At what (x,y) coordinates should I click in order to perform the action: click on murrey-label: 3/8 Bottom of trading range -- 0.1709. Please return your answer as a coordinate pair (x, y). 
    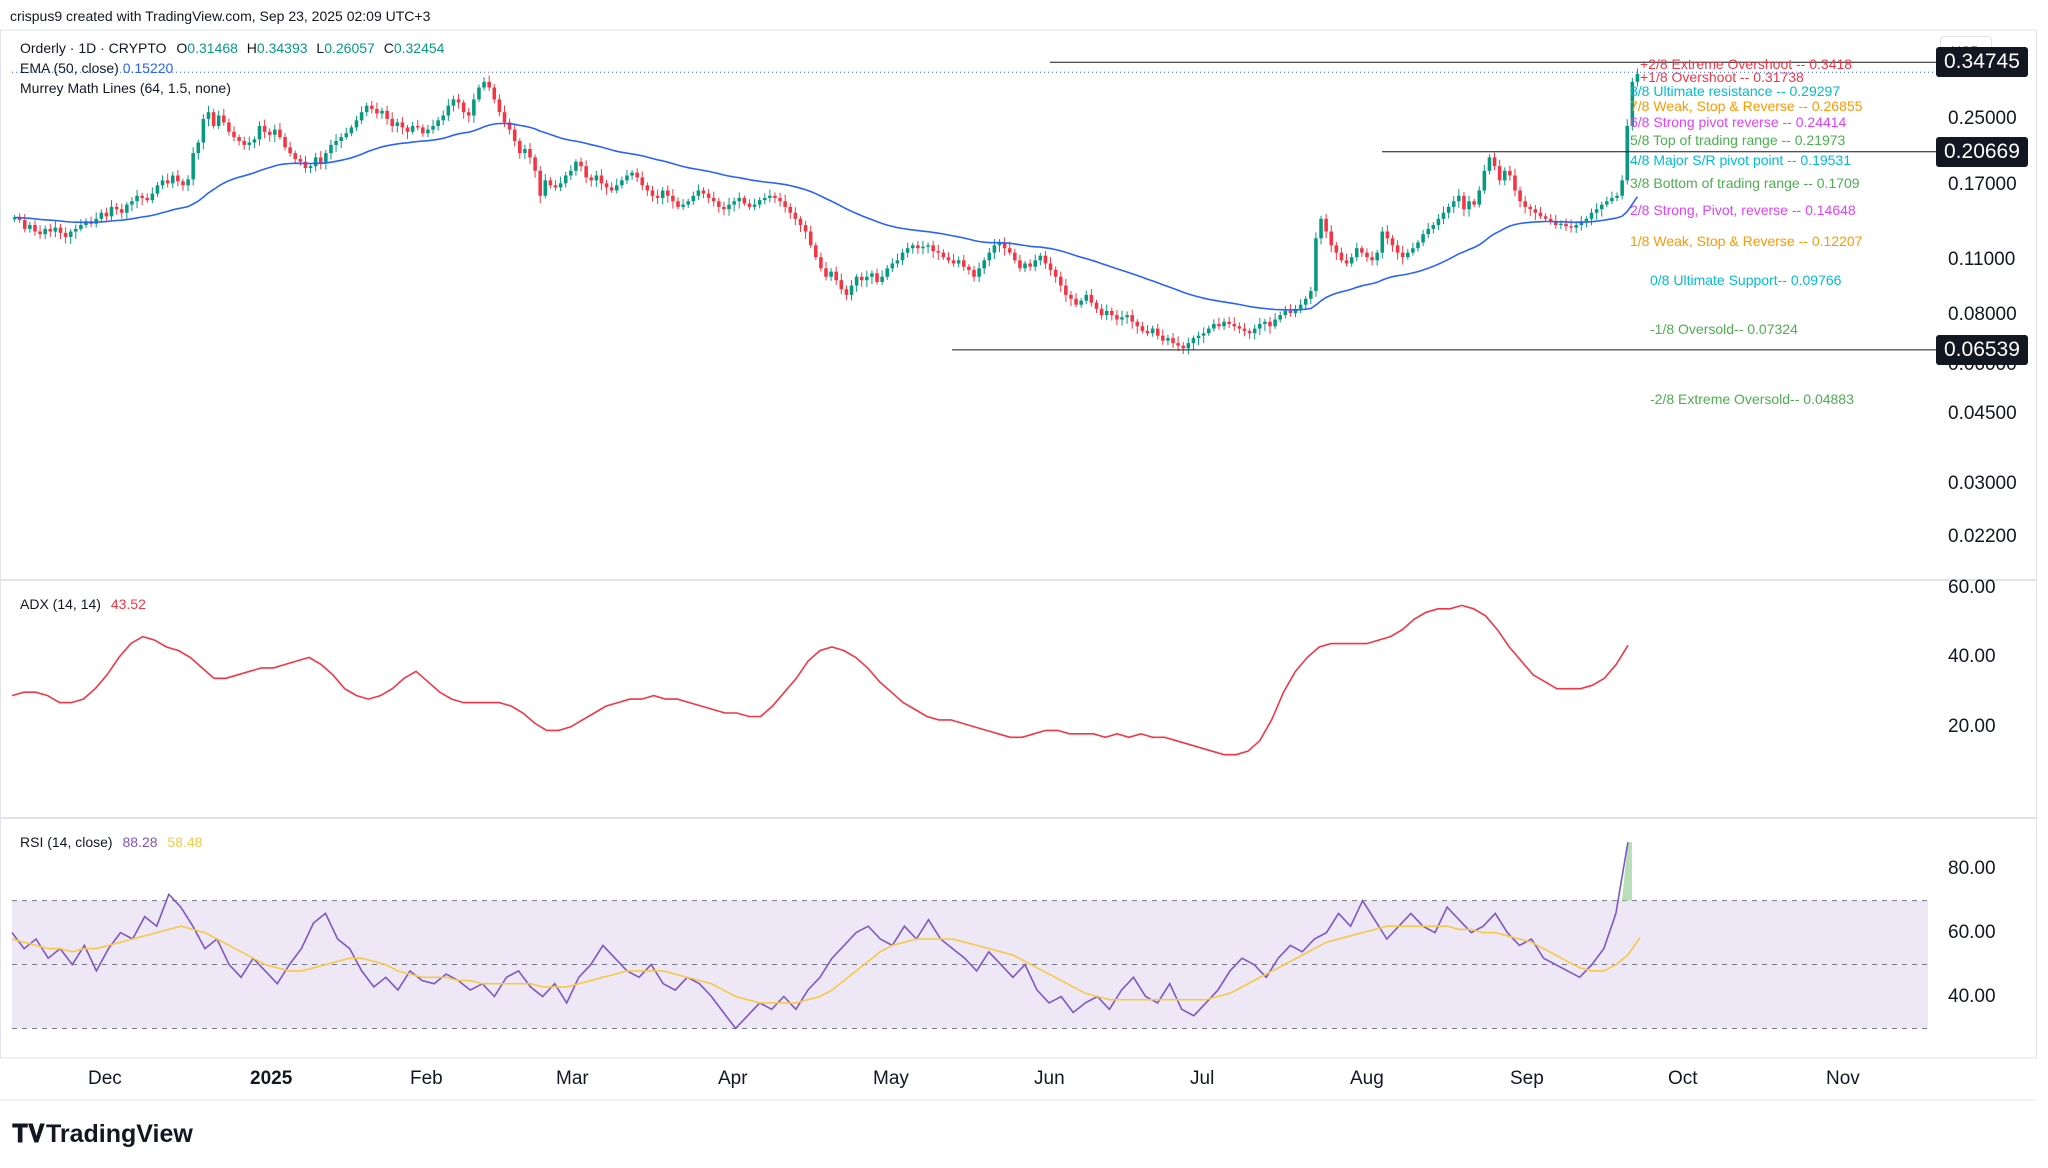
    Looking at the image, I should click on (1745, 183).